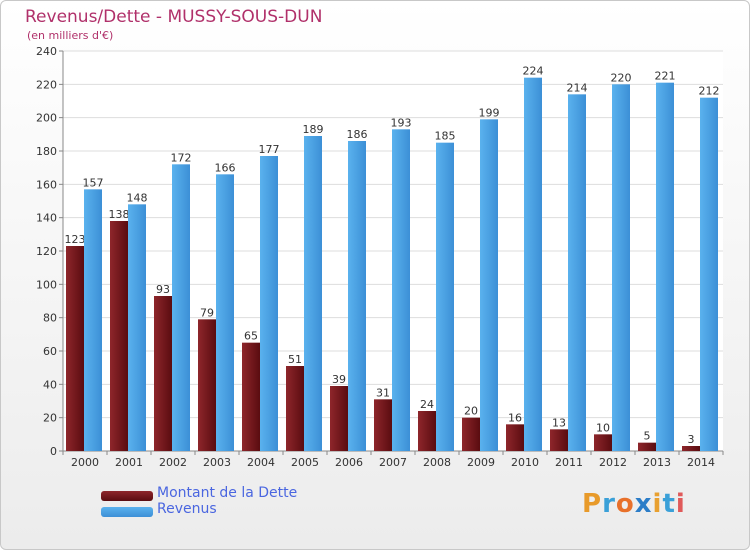 The width and height of the screenshot is (750, 550). Describe the element at coordinates (127, 512) in the screenshot. I see `legend-swatch-revenus` at that location.